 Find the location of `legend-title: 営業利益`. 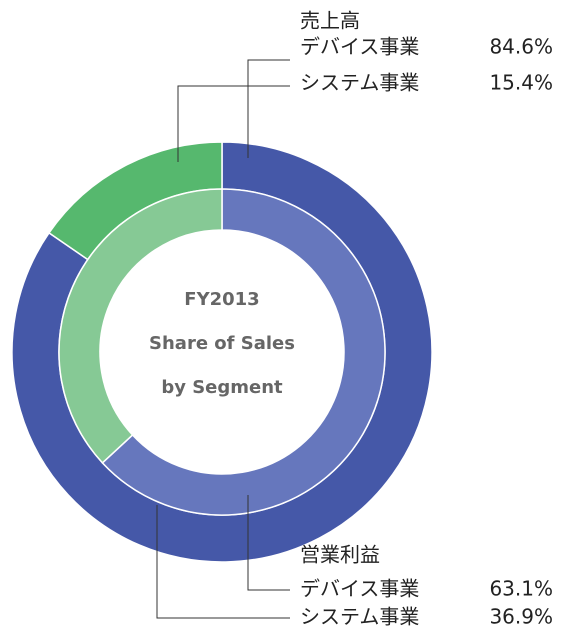

legend-title: 営業利益 is located at coordinates (340, 555).